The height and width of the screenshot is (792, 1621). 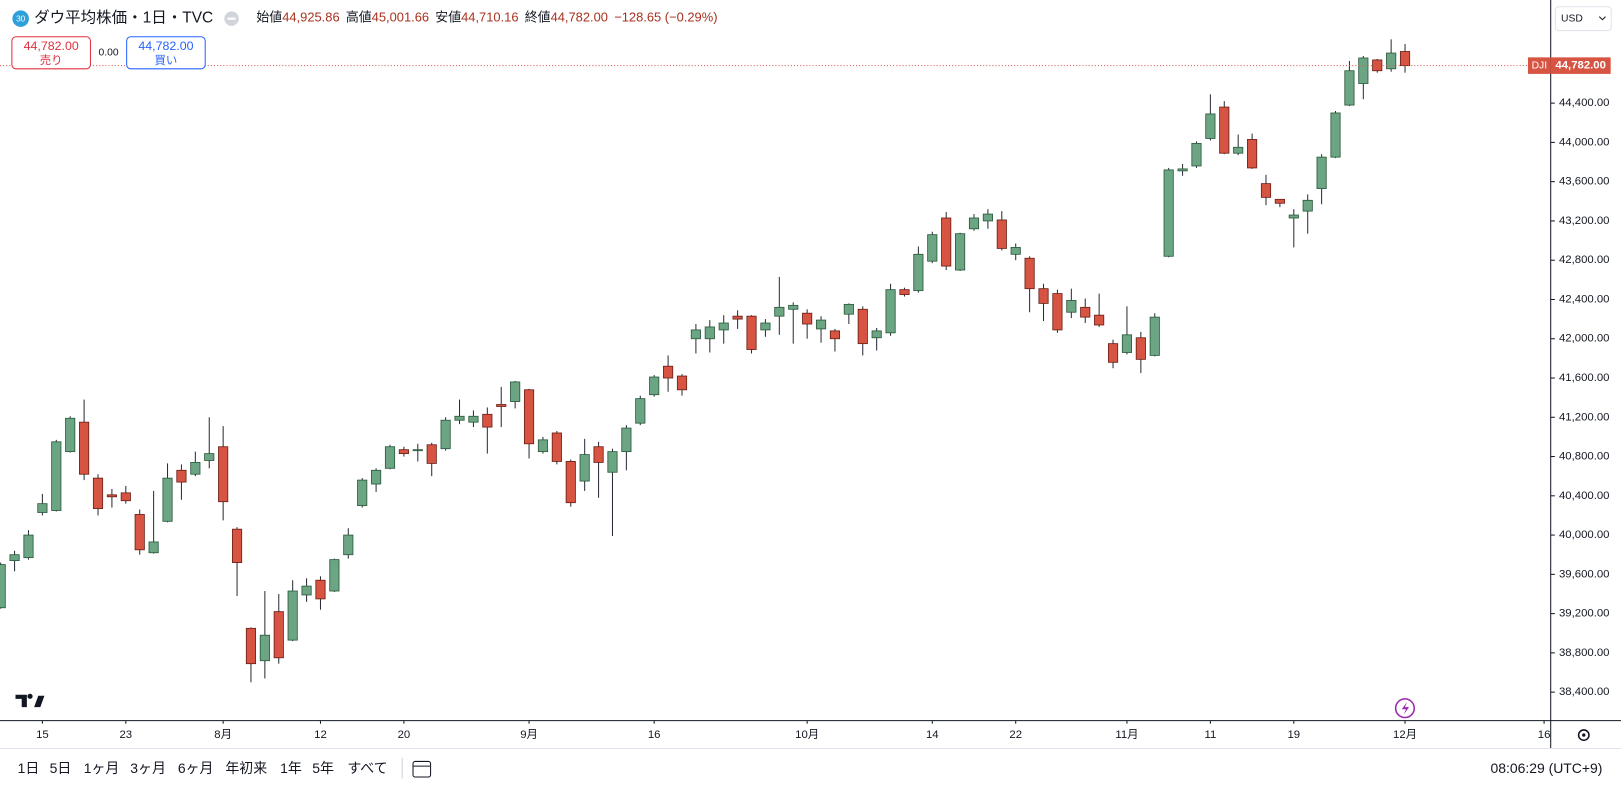 What do you see at coordinates (1126, 735) in the screenshot?
I see `x-tick-label: 11月` at bounding box center [1126, 735].